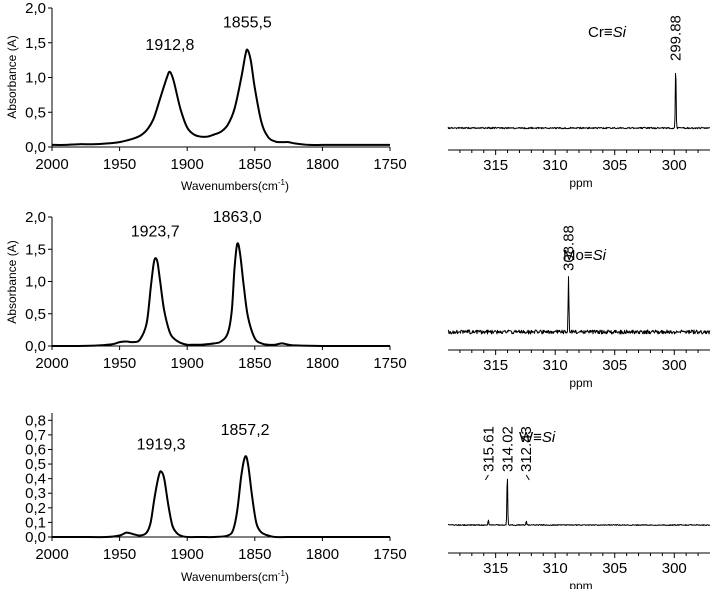 The width and height of the screenshot is (714, 589). What do you see at coordinates (600, 32) in the screenshot?
I see `compound-metal: Cr≡` at bounding box center [600, 32].